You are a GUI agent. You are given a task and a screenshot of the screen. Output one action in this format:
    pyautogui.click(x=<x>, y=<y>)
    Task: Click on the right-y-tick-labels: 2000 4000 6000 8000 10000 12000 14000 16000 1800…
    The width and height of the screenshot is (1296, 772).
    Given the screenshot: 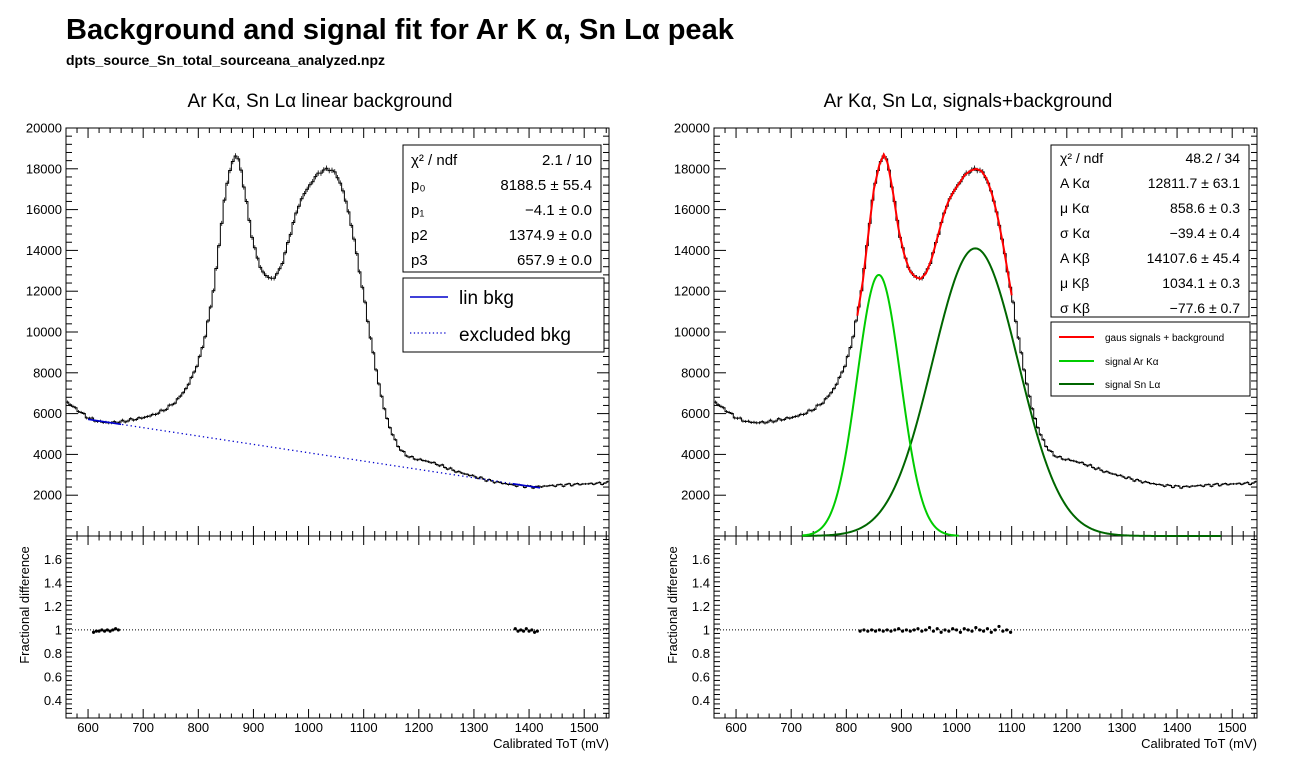 What is the action you would take?
    pyautogui.click(x=692, y=312)
    